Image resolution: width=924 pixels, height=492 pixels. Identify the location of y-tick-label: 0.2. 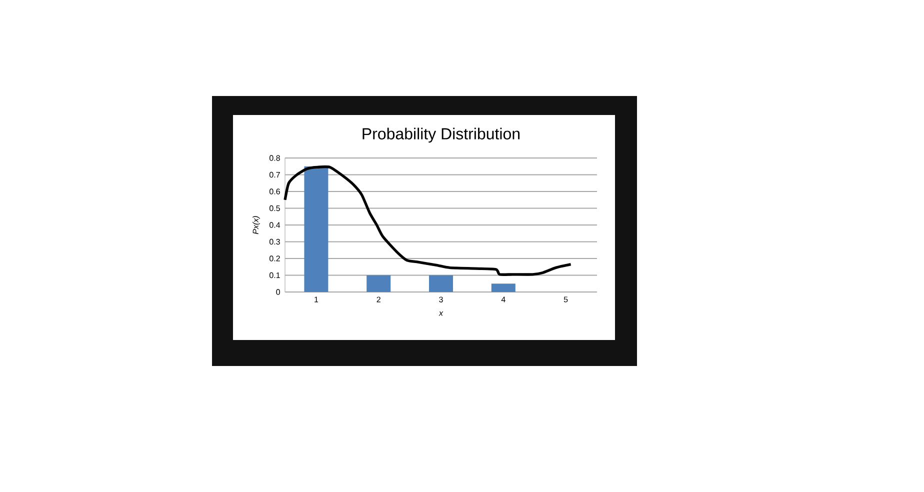
(274, 259).